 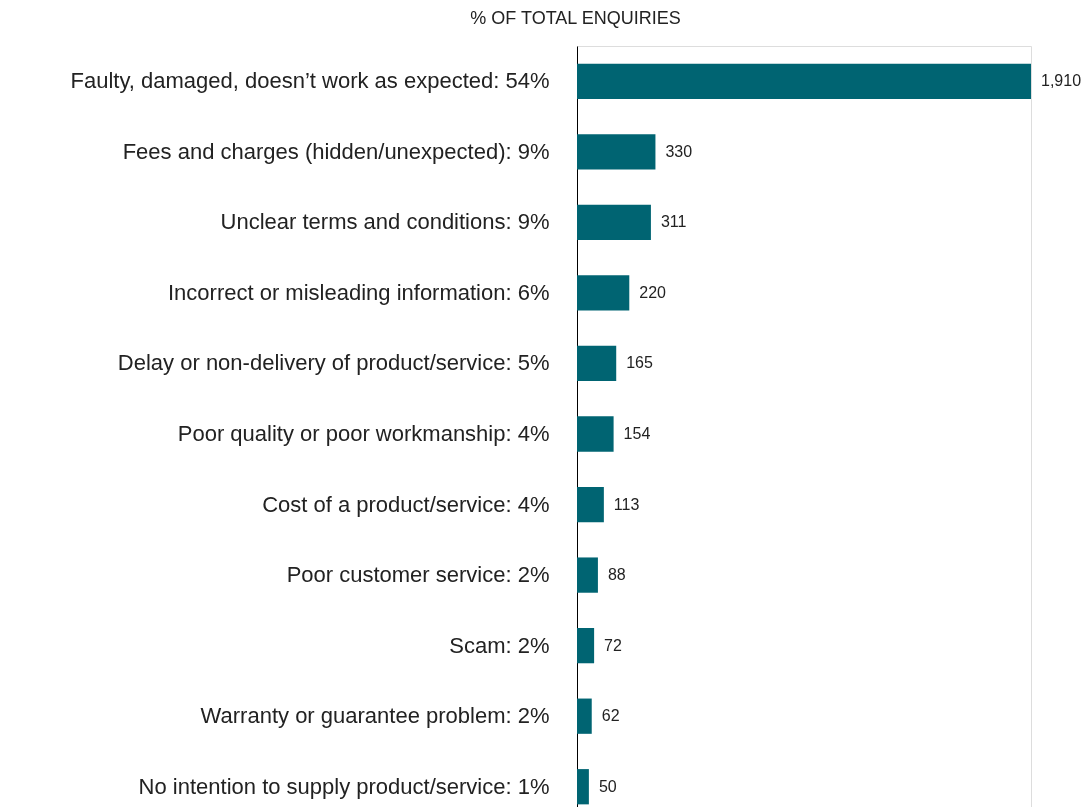 I want to click on y-tick-label: Faulty, damaged, doesn’t work as expected: 54%, so click(x=310, y=81).